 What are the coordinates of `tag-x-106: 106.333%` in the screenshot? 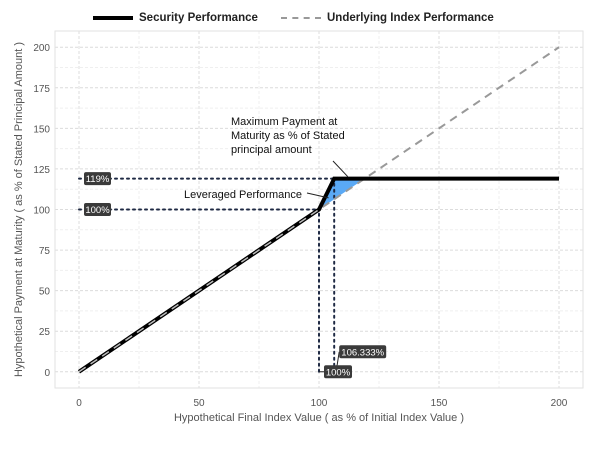 It's located at (362, 352).